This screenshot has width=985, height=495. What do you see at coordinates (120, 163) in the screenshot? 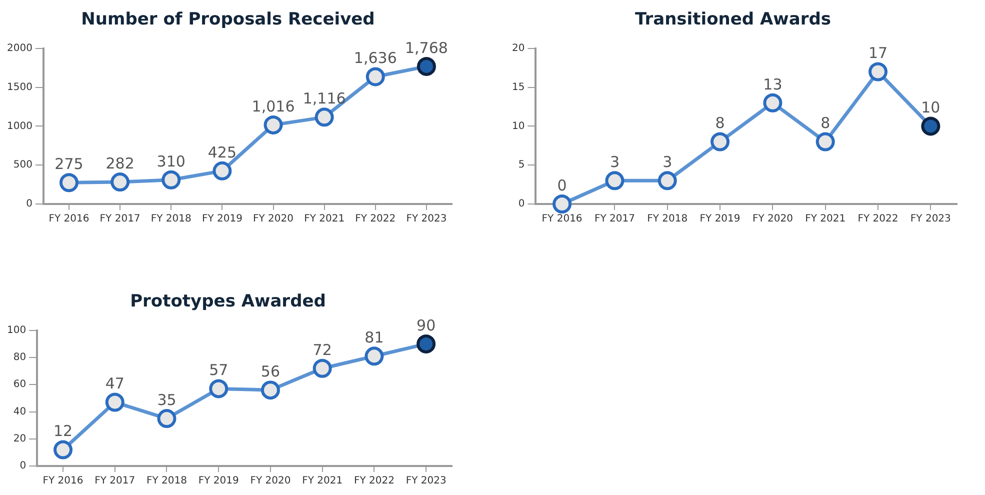
I see `data-label: 282` at bounding box center [120, 163].